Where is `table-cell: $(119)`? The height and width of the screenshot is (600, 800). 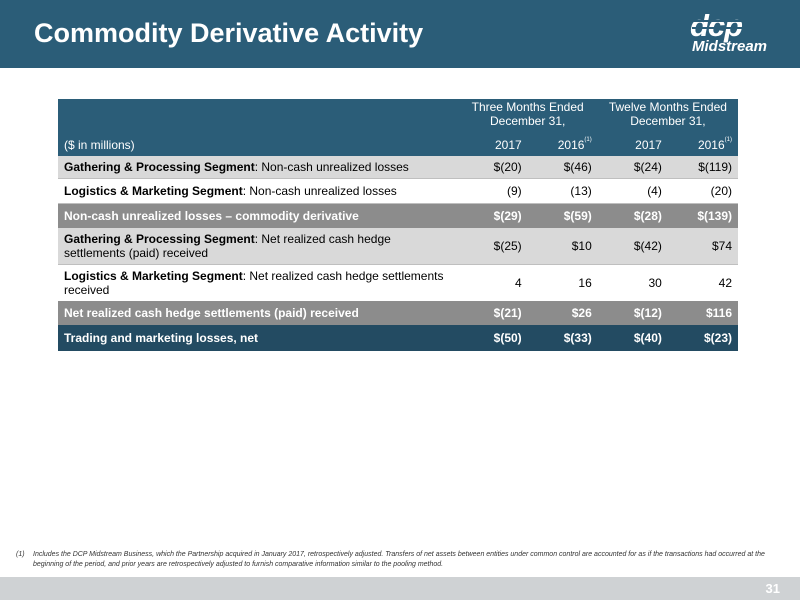 table-cell: $(119) is located at coordinates (702, 167).